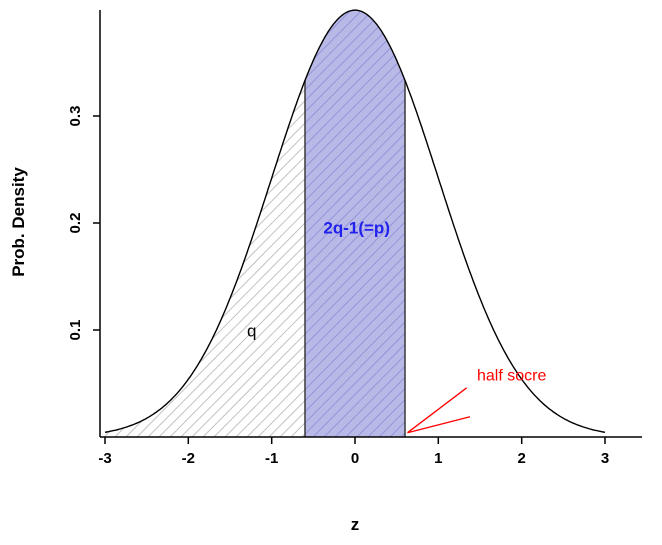  I want to click on y-tick-label: 0.2, so click(75, 223).